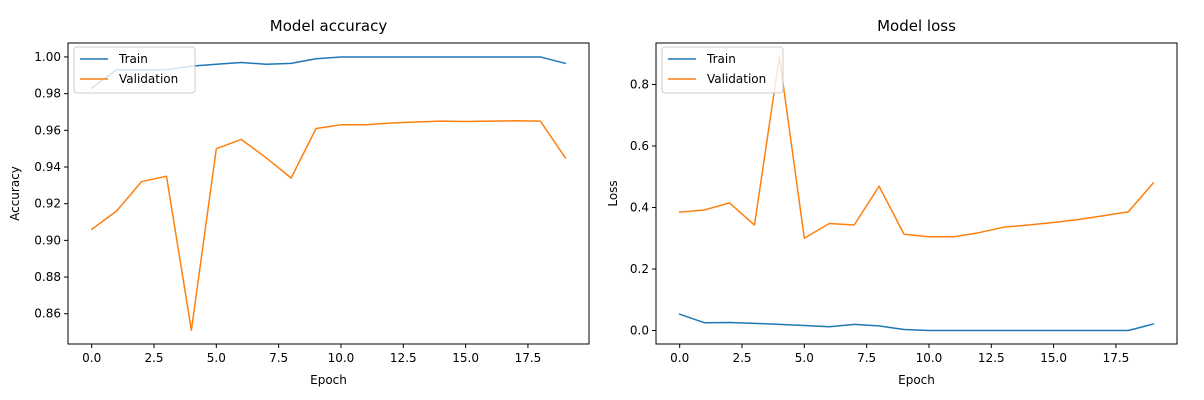  Describe the element at coordinates (929, 358) in the screenshot. I see `loss-xtick-label: 10.0` at that location.